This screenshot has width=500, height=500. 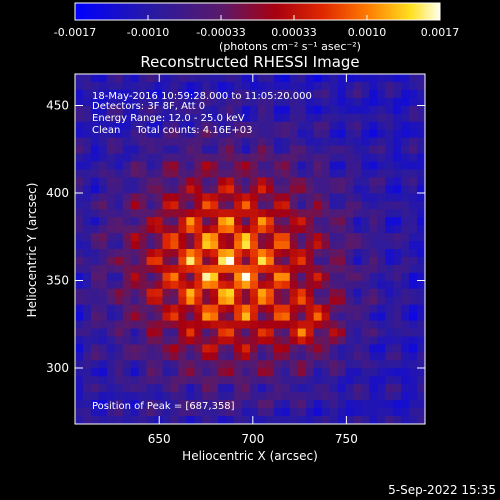 I want to click on colorbar, so click(x=257, y=11).